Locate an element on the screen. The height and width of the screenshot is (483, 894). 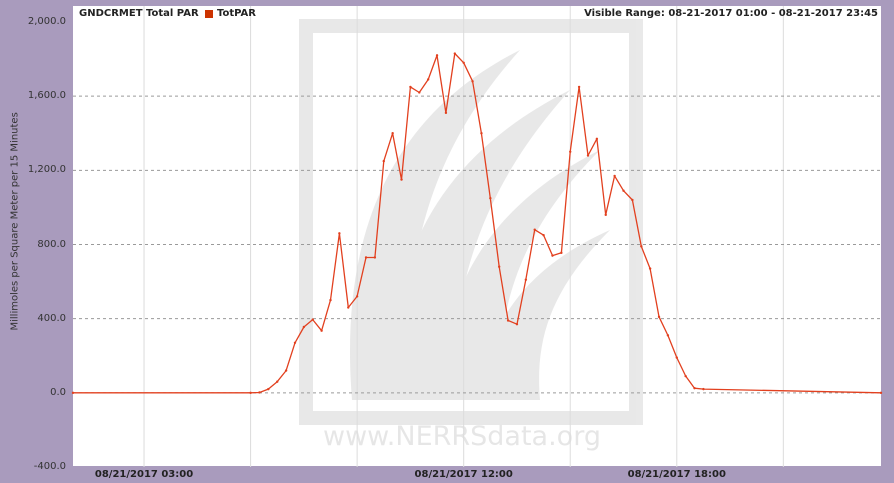
legend-label: TotPAR is located at coordinates (236, 13).